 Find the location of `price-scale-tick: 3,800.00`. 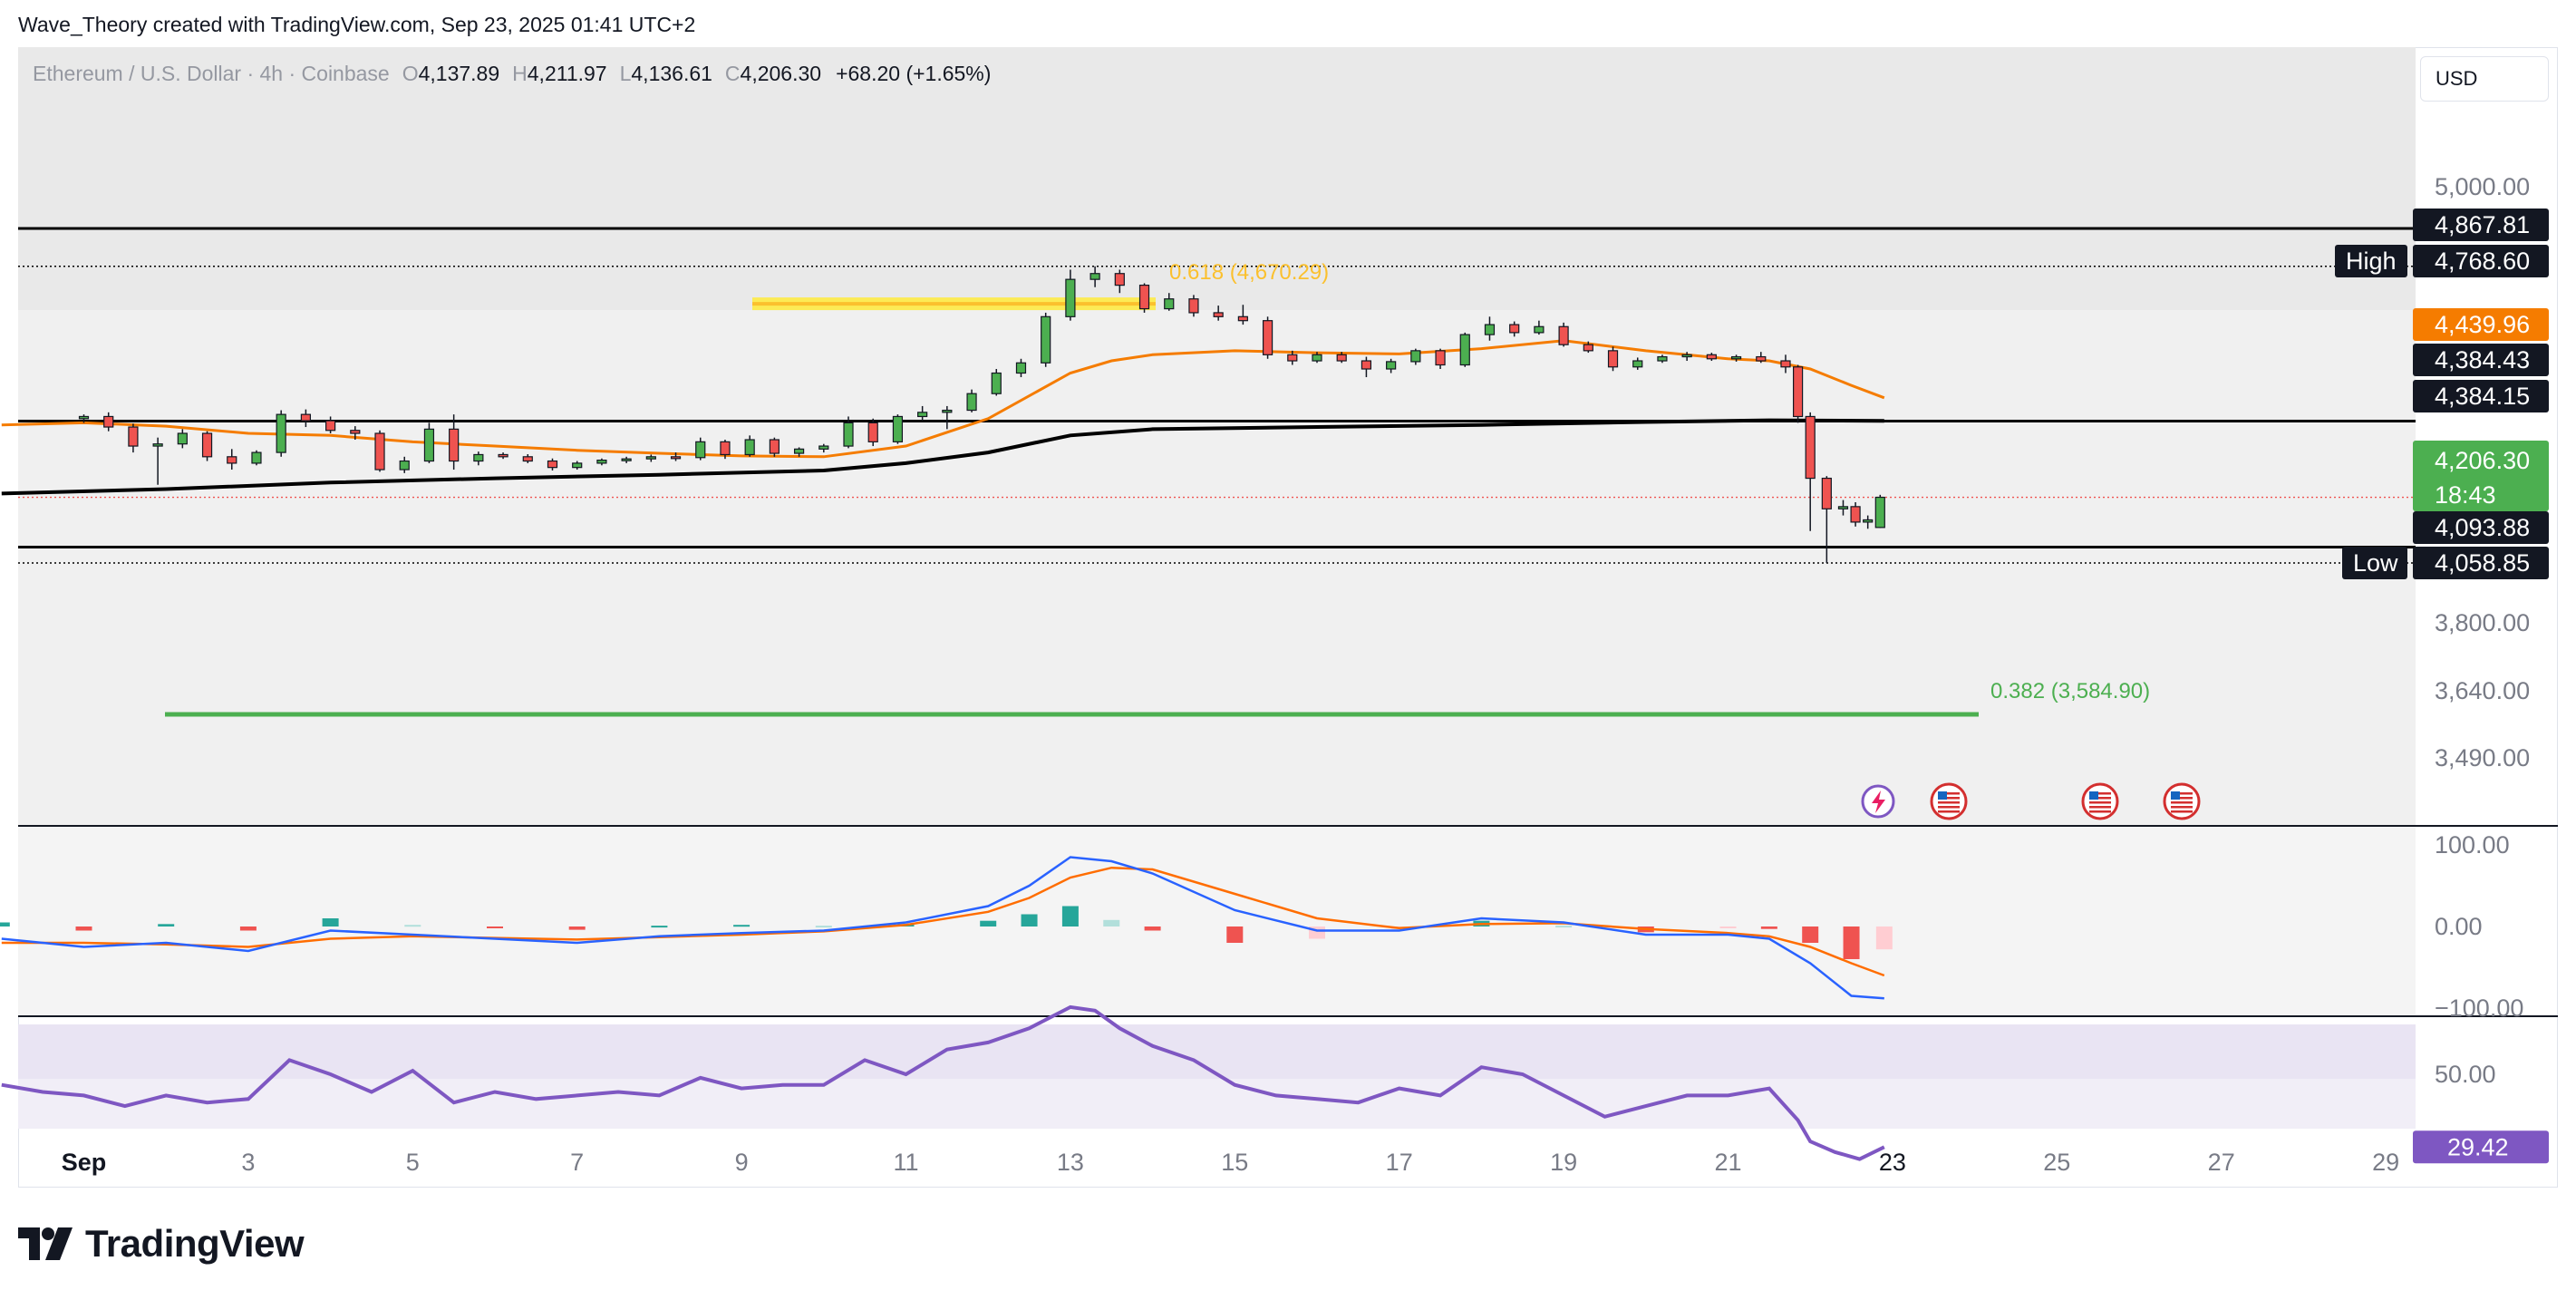

price-scale-tick: 3,800.00 is located at coordinates (2482, 622).